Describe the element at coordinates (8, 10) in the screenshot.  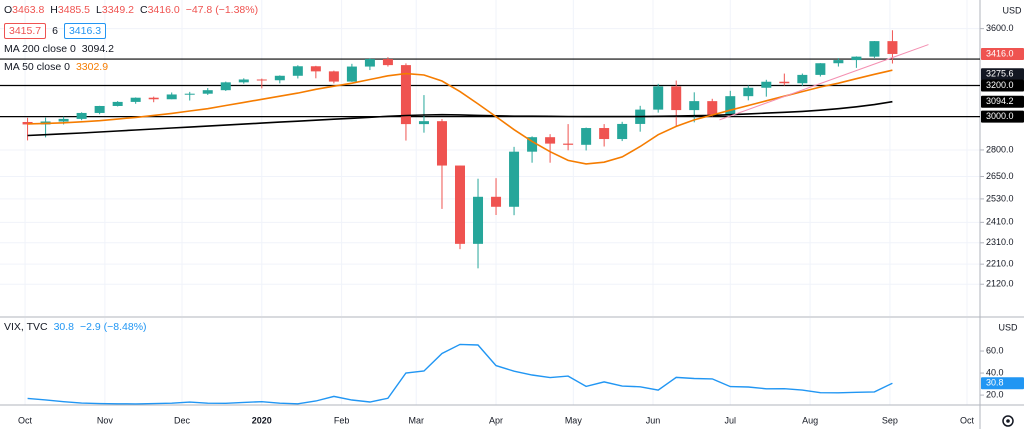
I see `ohlc-key: O` at that location.